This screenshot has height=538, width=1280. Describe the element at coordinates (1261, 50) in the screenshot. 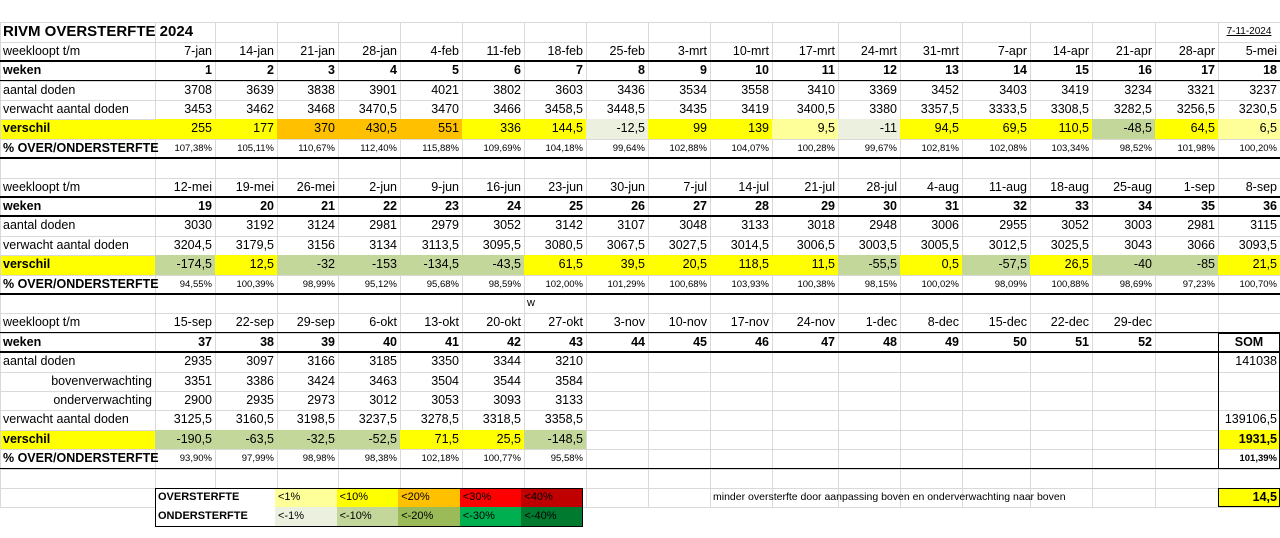

I see `week-date: 5-mei` at that location.